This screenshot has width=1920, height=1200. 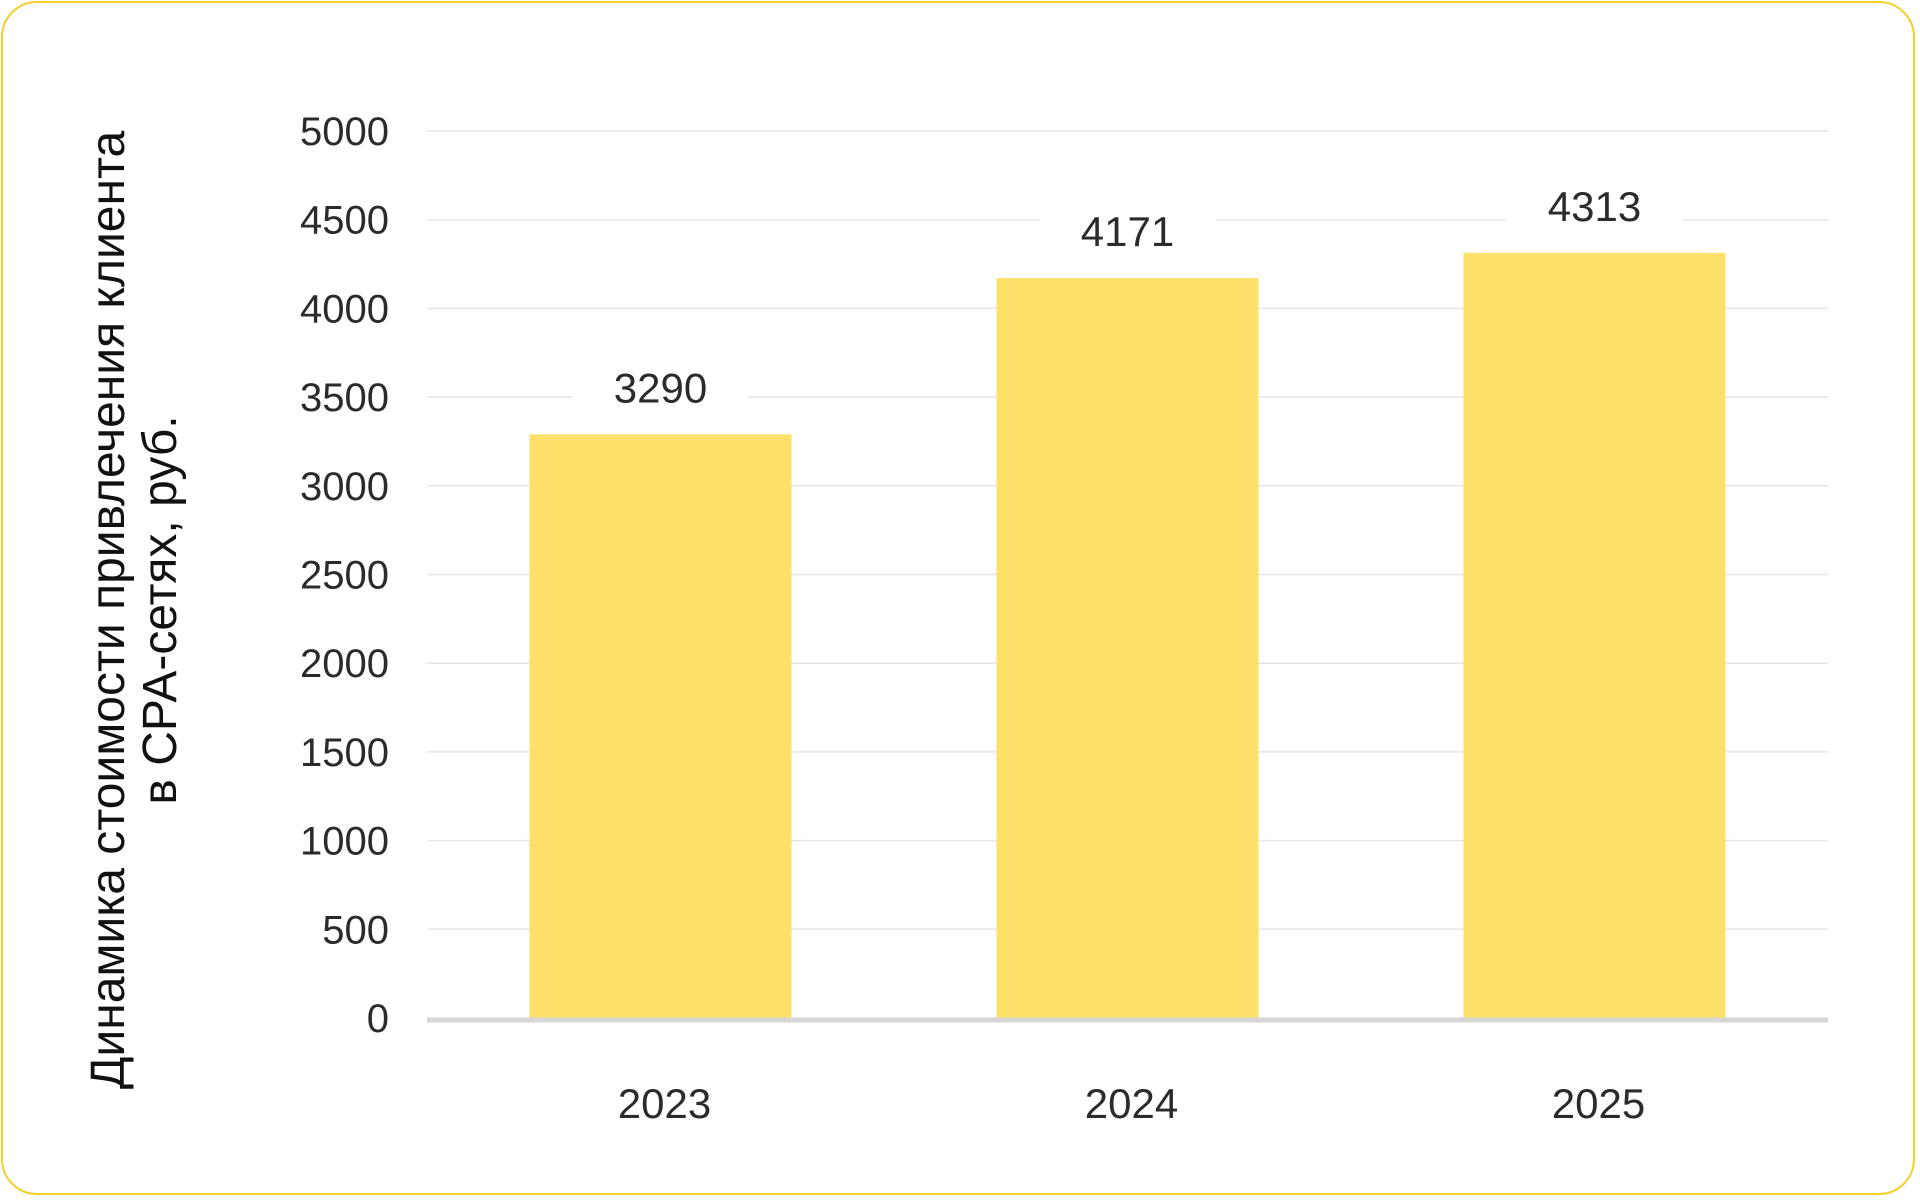 I want to click on y-tick-label: 2500, so click(x=344, y=576).